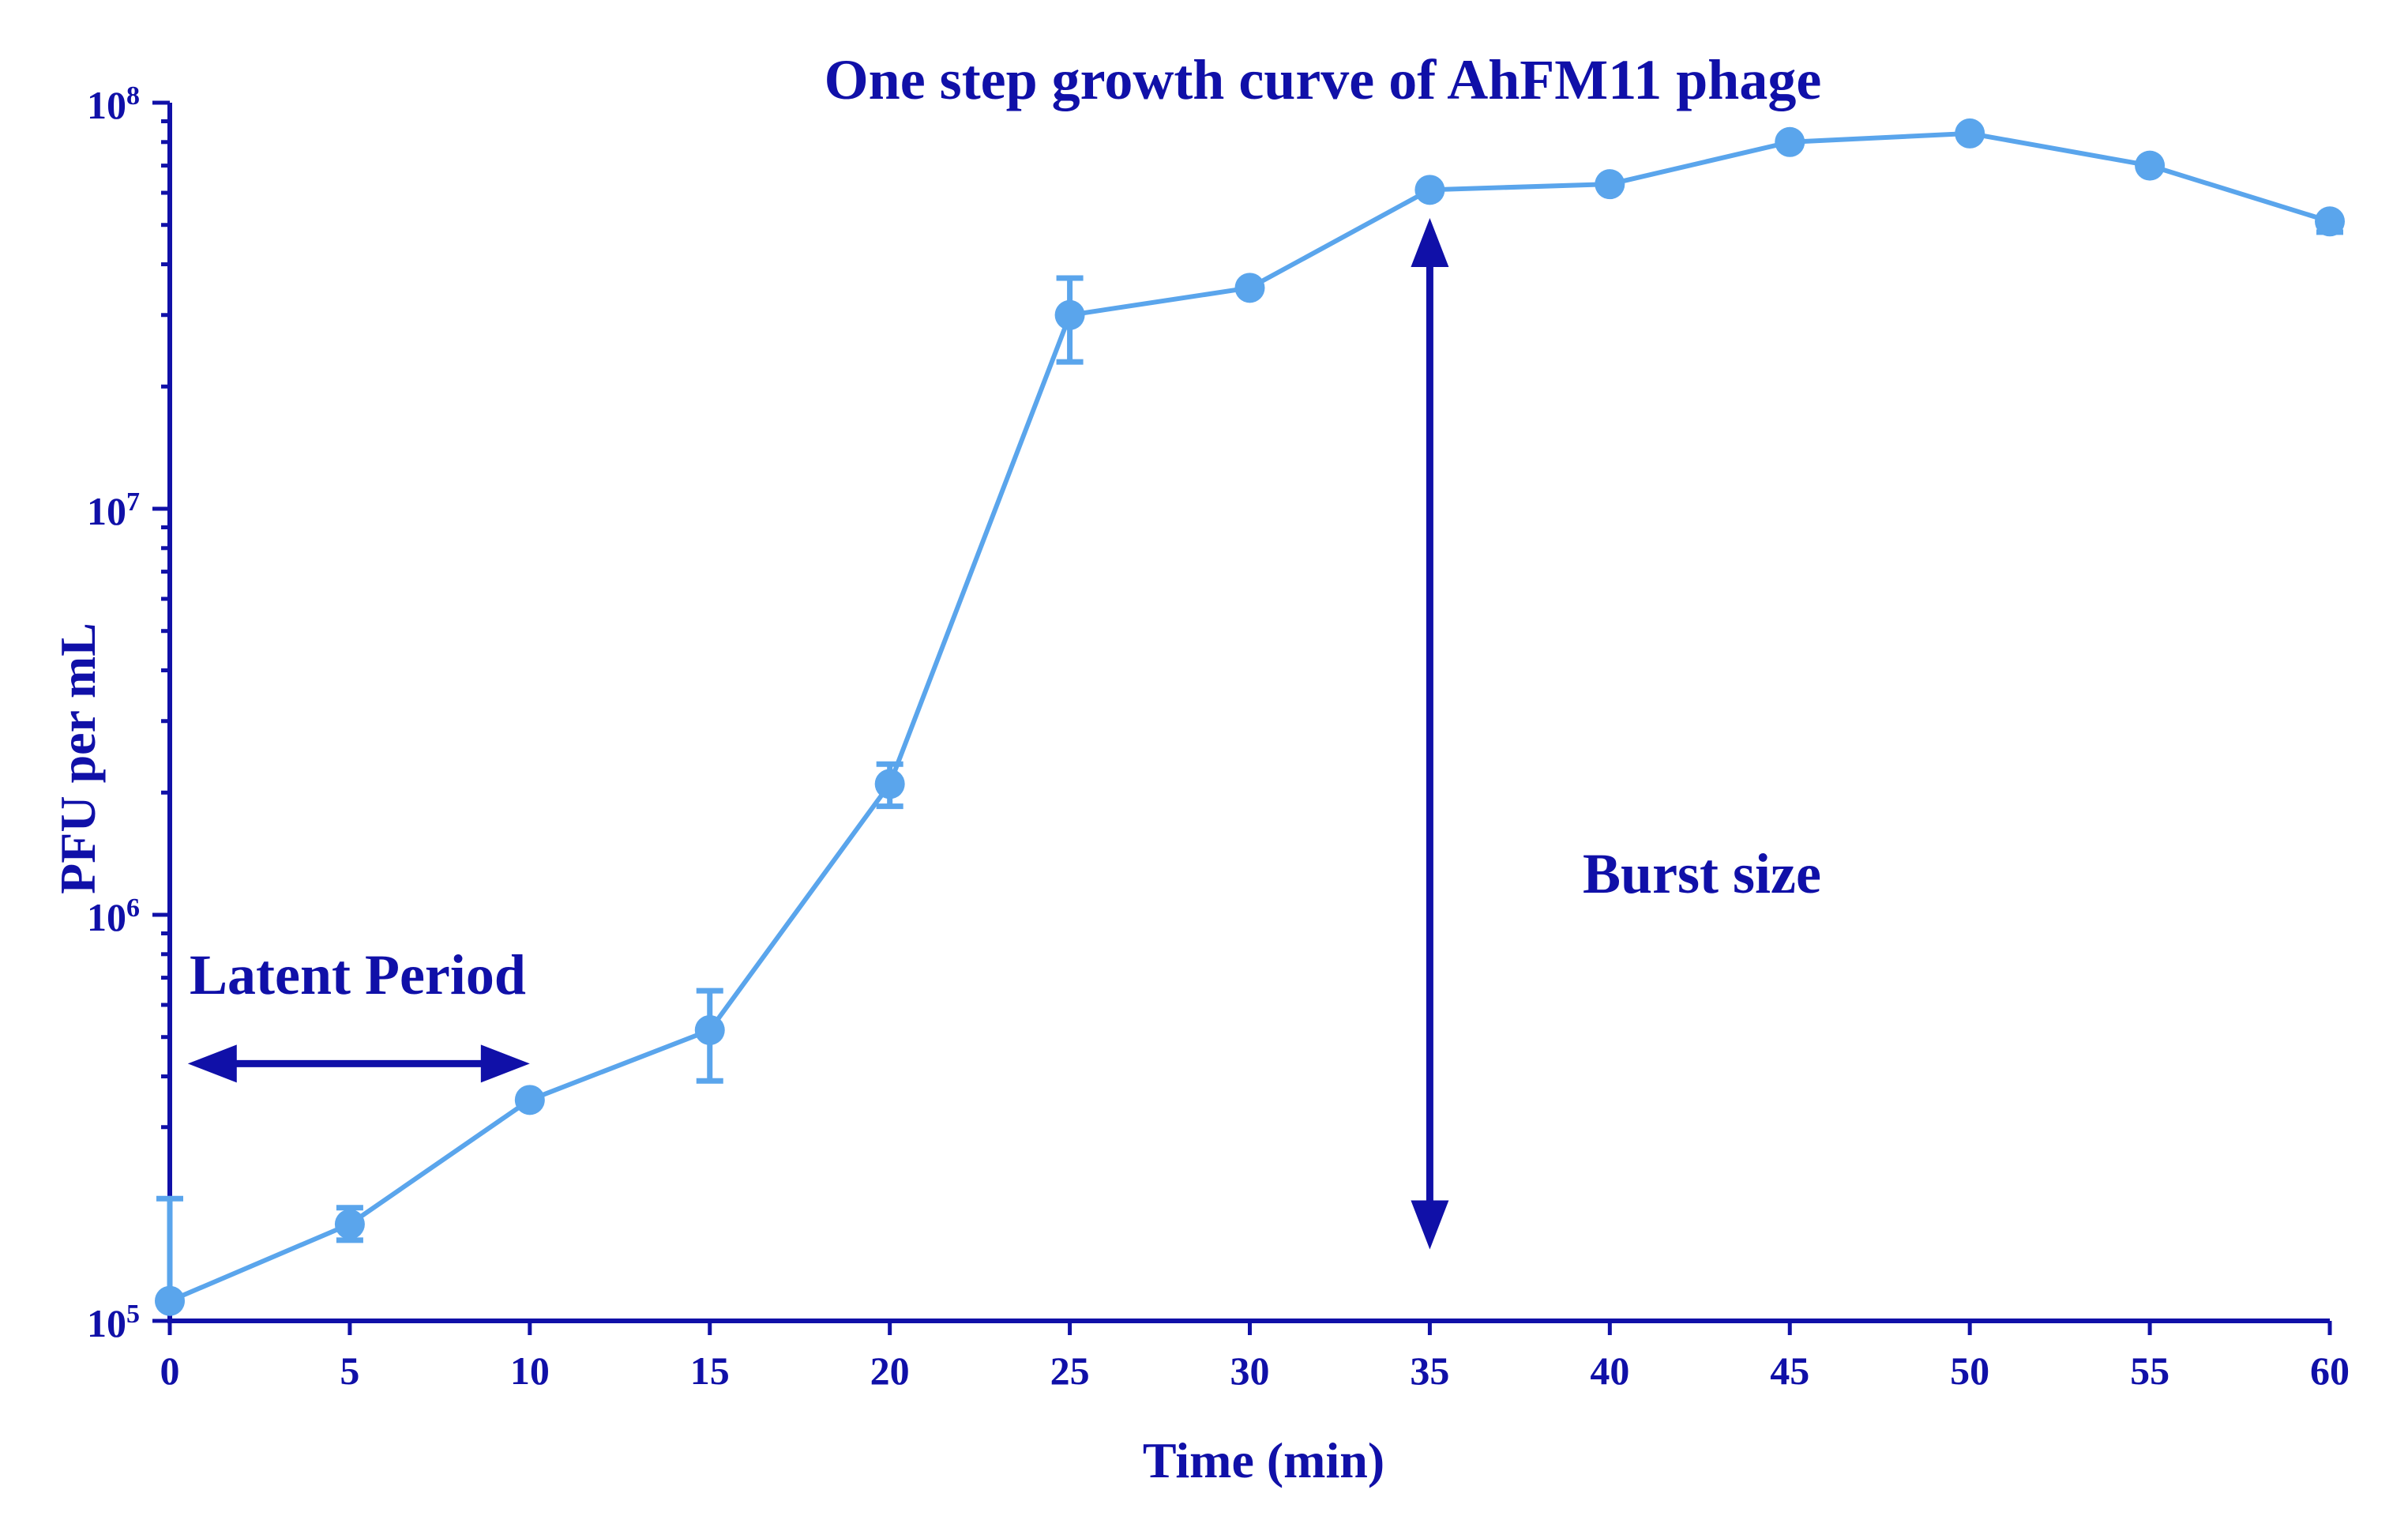 The width and height of the screenshot is (2408, 1516). What do you see at coordinates (530, 1371) in the screenshot?
I see `x-tick-label: 10` at bounding box center [530, 1371].